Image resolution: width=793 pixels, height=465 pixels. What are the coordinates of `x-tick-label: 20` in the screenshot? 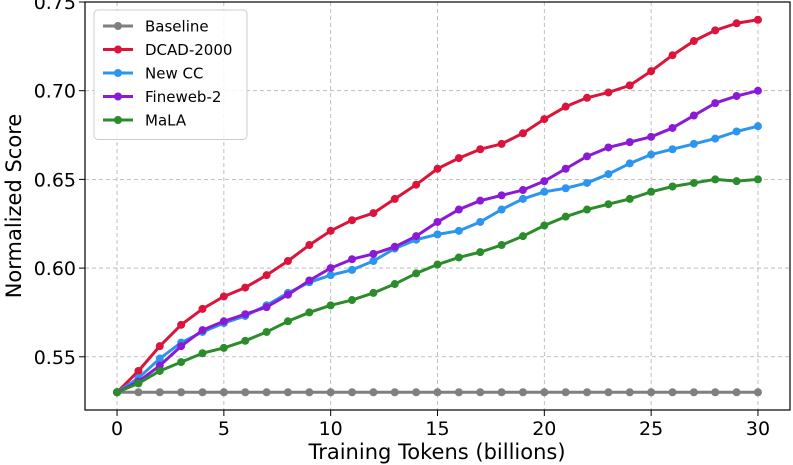 It's located at (544, 429).